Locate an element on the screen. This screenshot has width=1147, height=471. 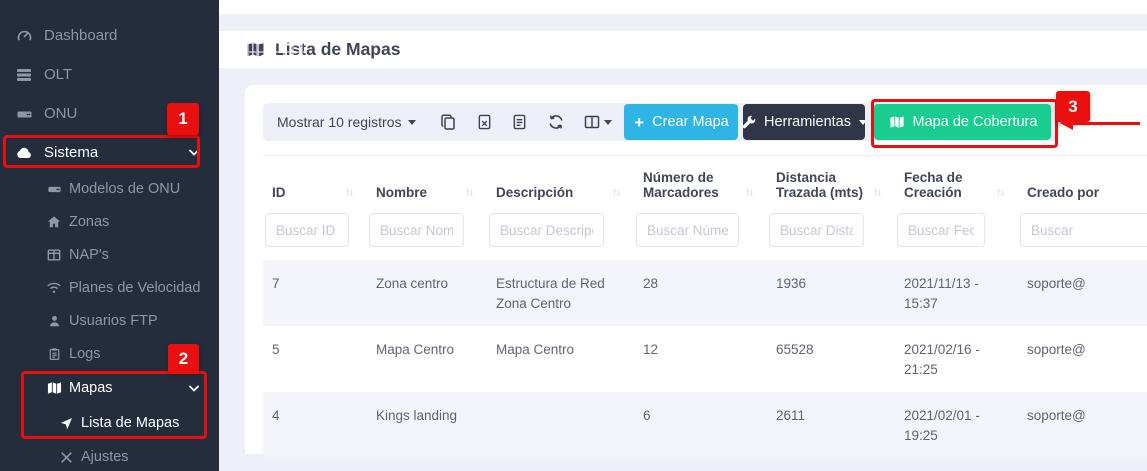
sidebar-item-onu: ONU is located at coordinates (109, 113).